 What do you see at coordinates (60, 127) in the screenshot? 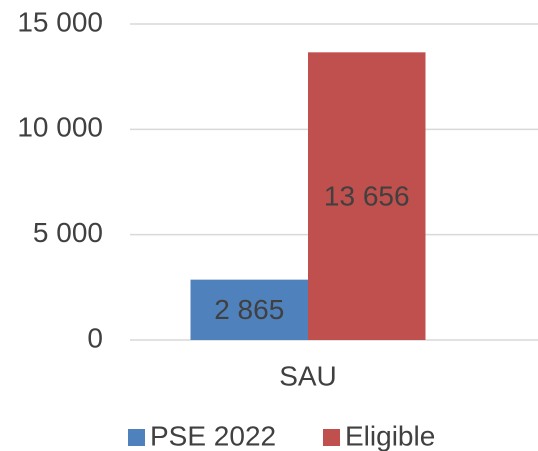
I see `y-tick-label: 10 000` at bounding box center [60, 127].